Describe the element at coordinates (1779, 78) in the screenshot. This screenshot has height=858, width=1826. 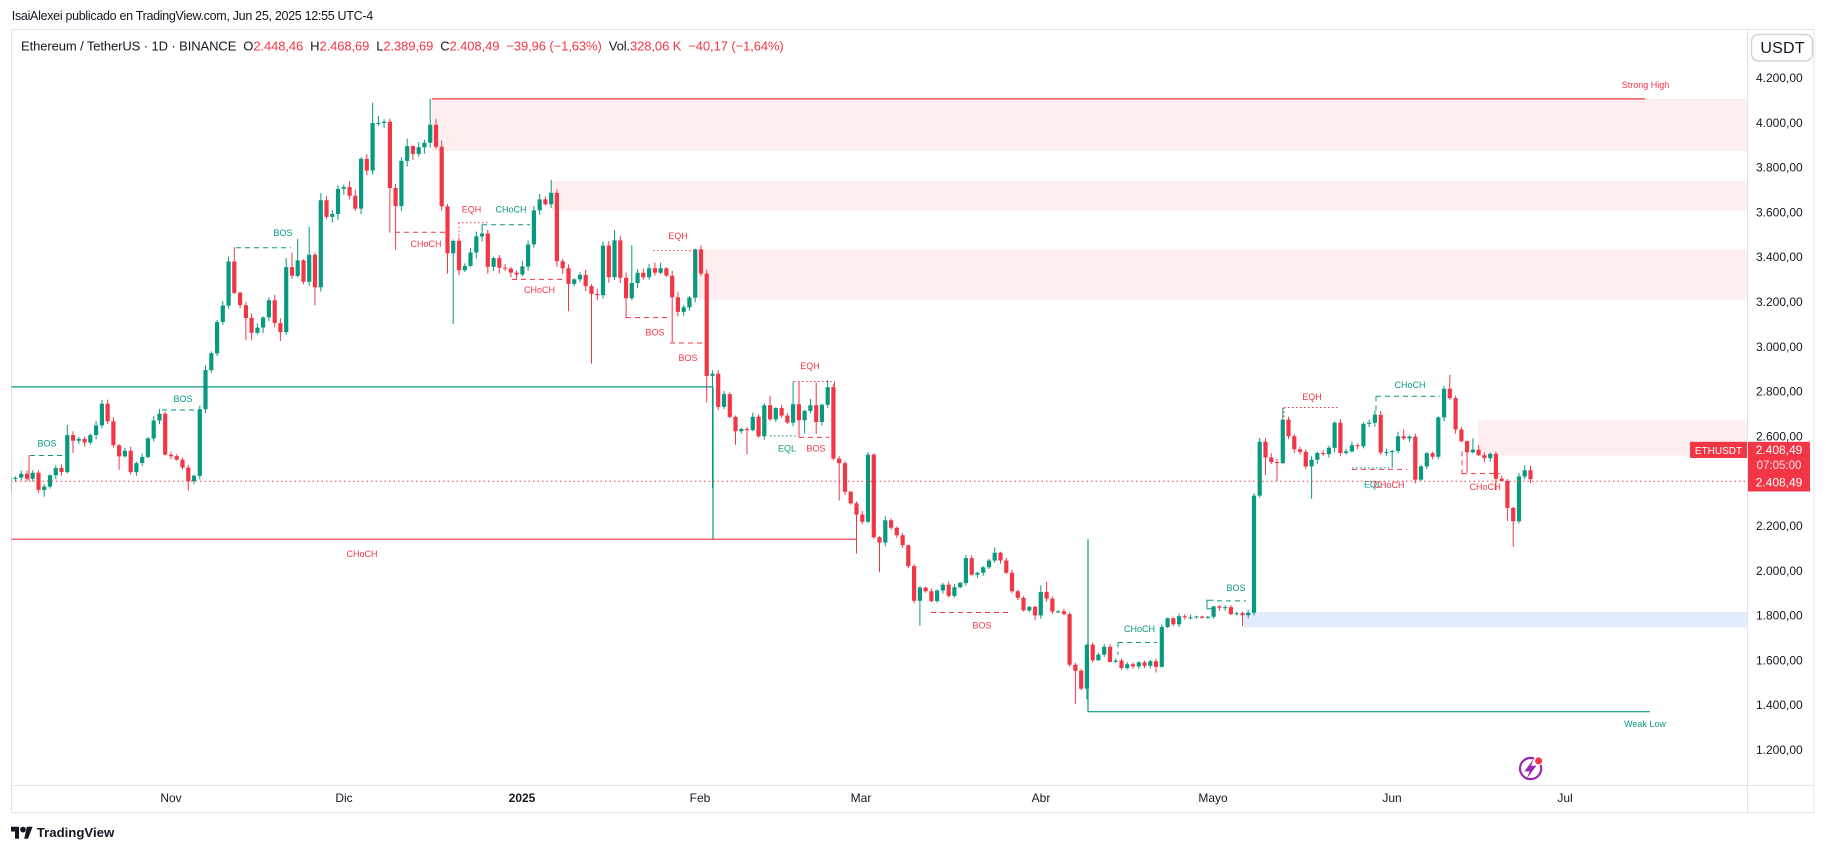
I see `svg-text: 4.200,00` at that location.